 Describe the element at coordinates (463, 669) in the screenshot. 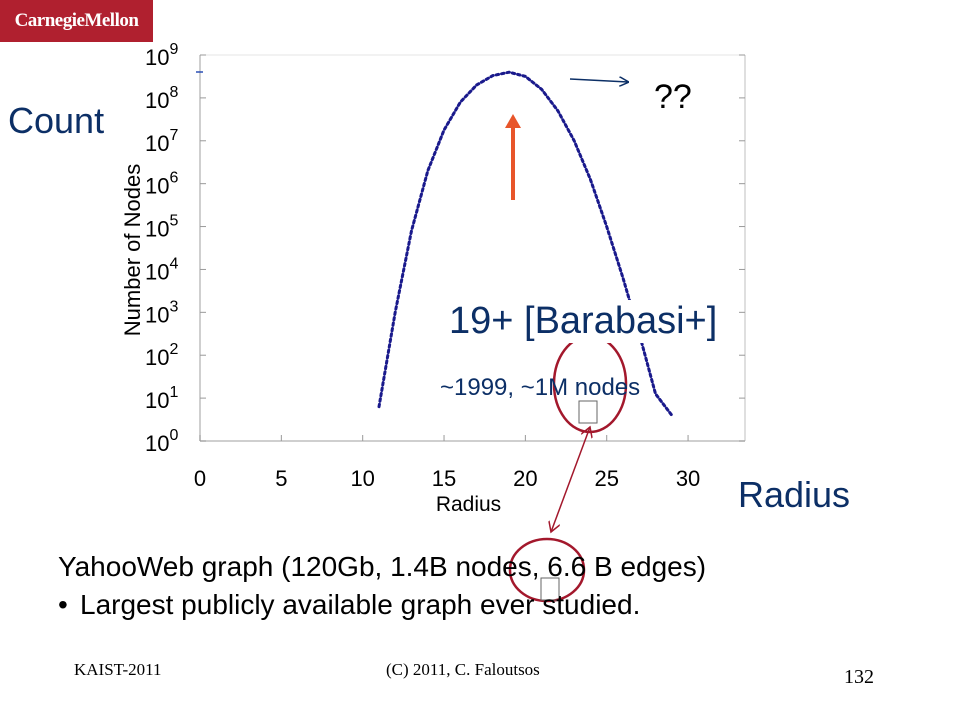

I see `footer-copyright: (C) 2011, C. Faloutsos` at that location.